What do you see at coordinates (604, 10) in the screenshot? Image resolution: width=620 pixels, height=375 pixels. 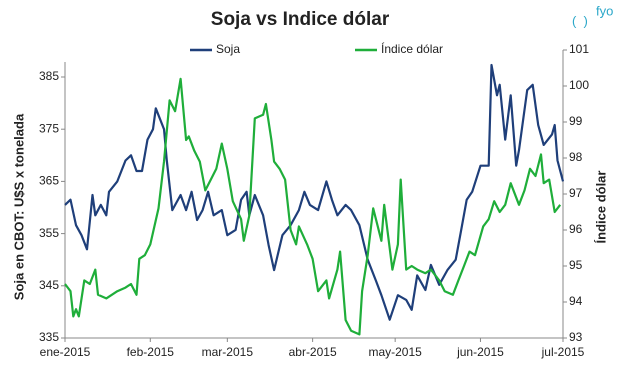 I see `logo: fyo` at bounding box center [604, 10].